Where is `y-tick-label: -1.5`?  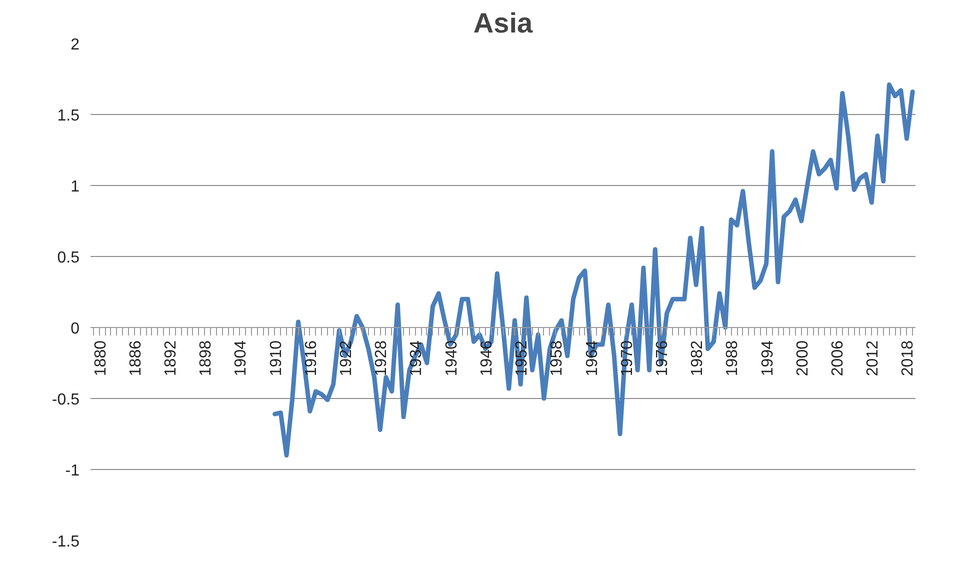
y-tick-label: -1.5 is located at coordinates (66, 542).